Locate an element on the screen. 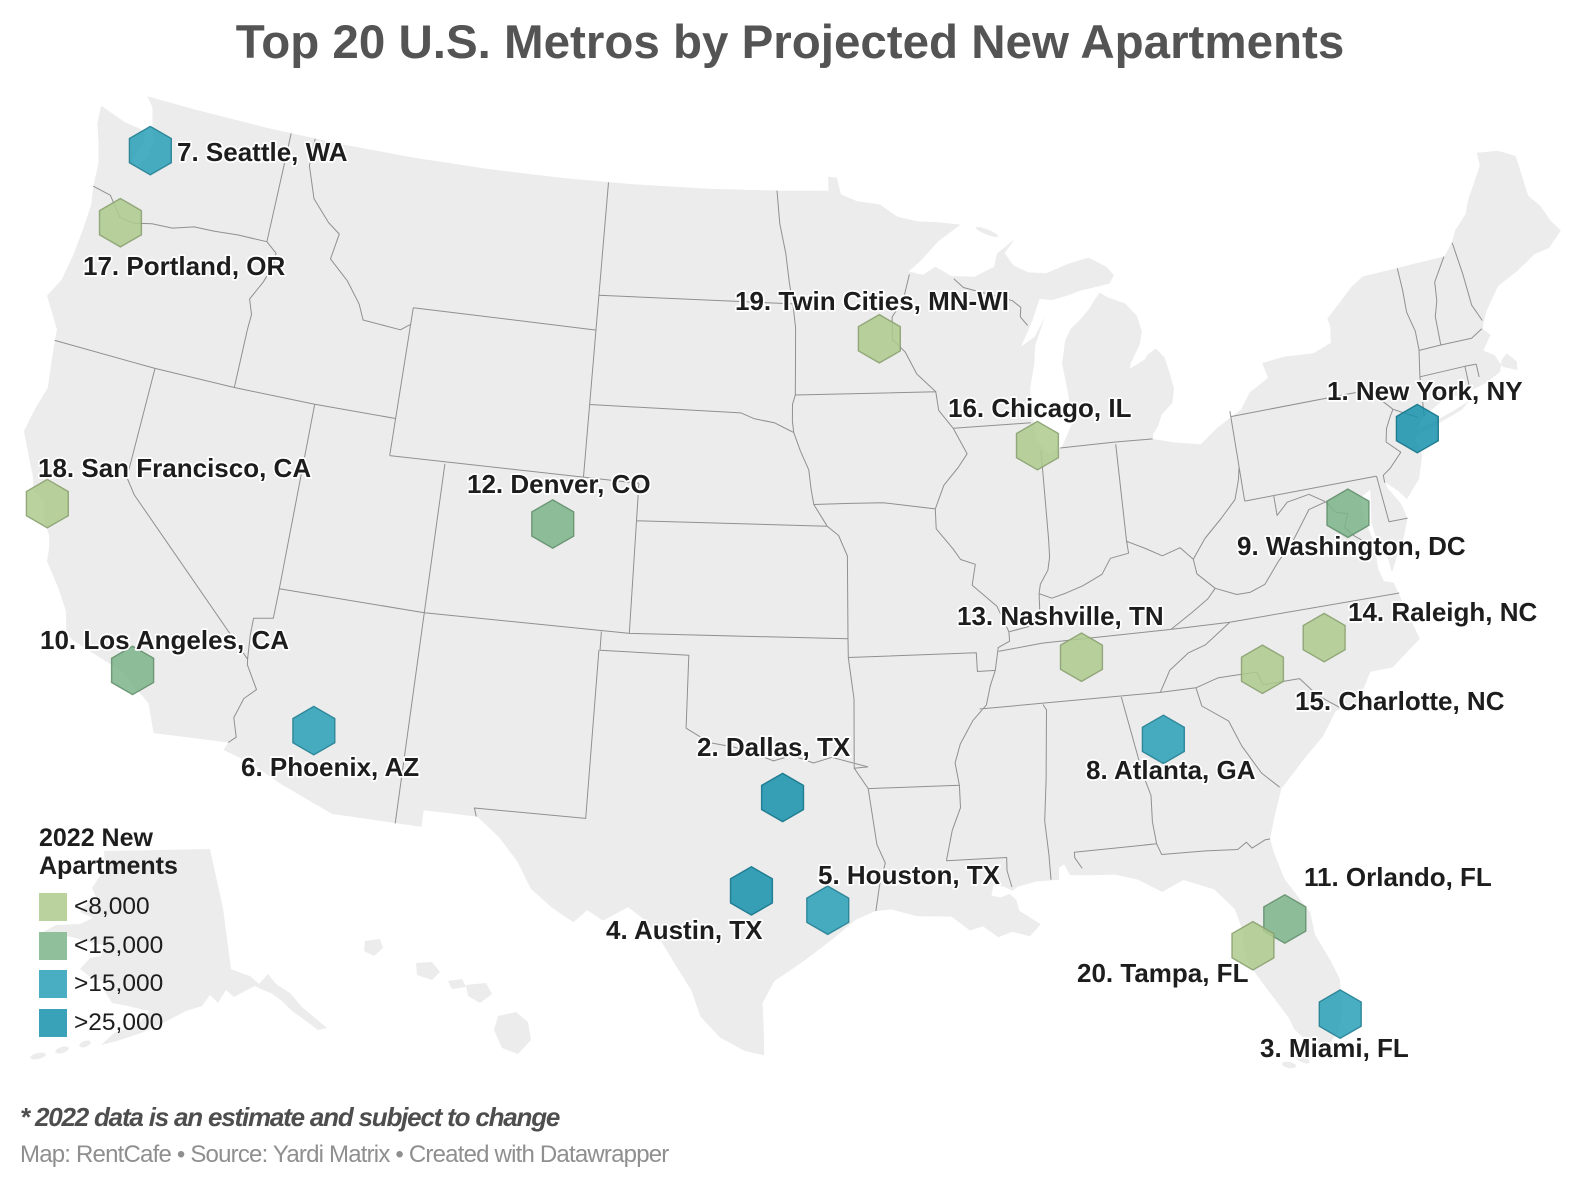 This screenshot has height=1190, width=1580. svg-text: 6. Phoenix, AZ is located at coordinates (330, 767).